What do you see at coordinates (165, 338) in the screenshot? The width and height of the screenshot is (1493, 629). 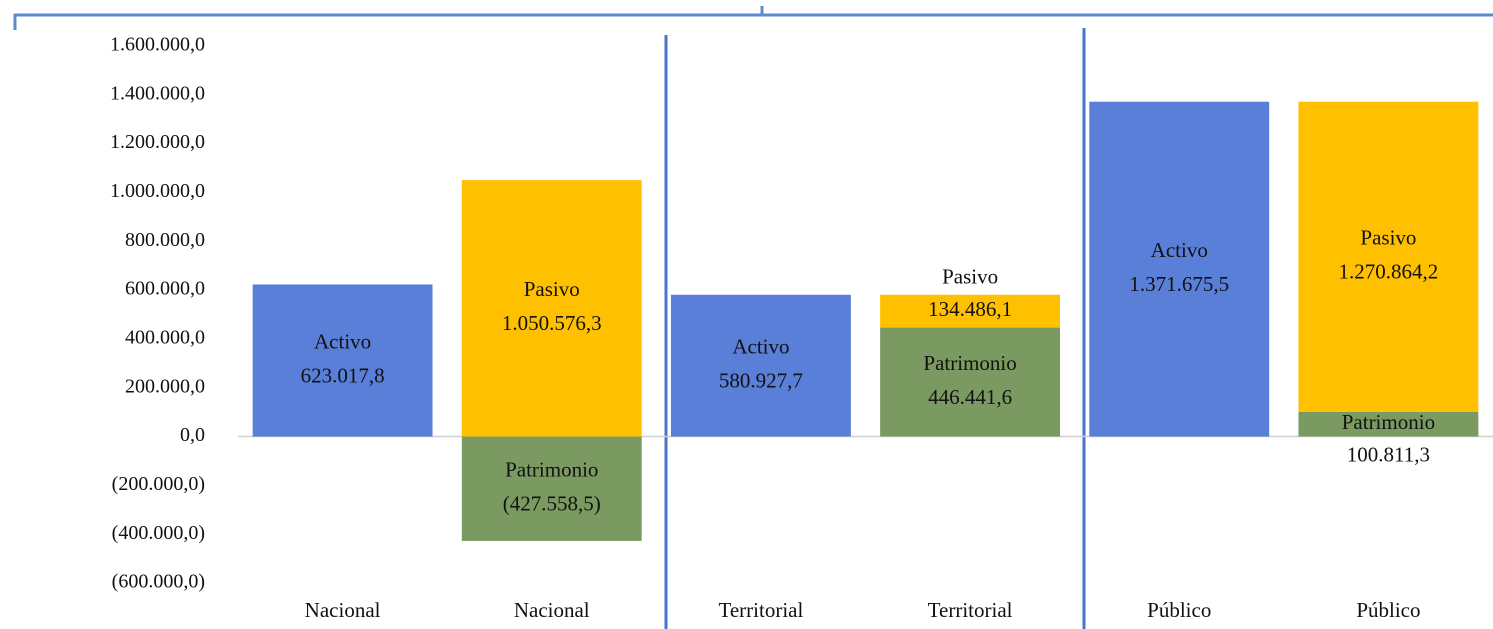 I see `y-tick-label: 400.000,0` at bounding box center [165, 338].